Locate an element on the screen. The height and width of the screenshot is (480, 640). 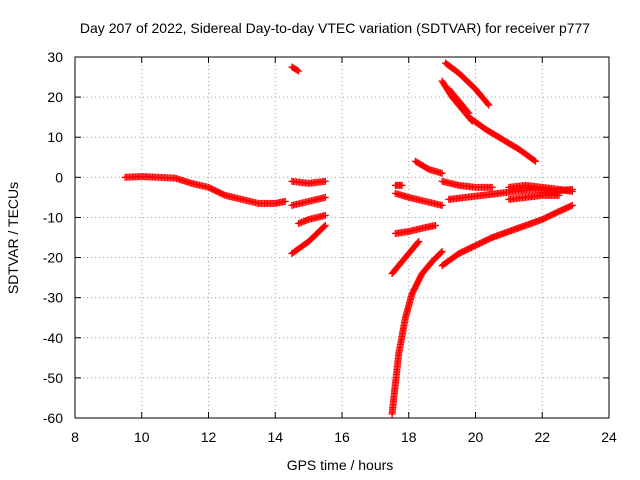
x-tick-label: 12 is located at coordinates (209, 437).